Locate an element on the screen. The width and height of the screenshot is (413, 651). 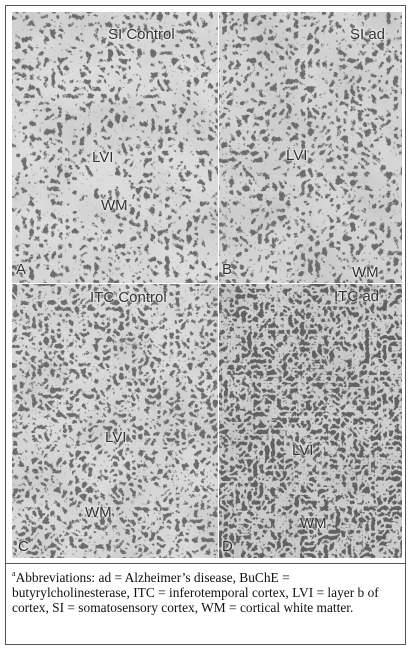
footnote-marker: a is located at coordinates (14, 573).